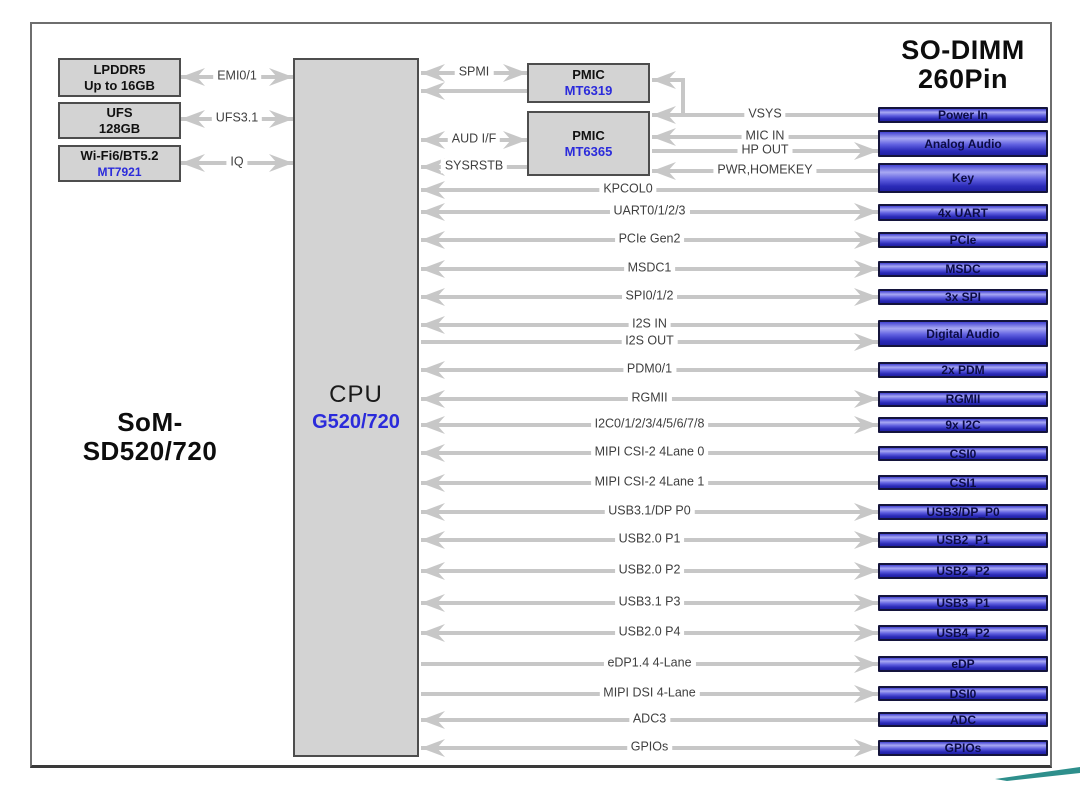  I want to click on connector-label: 2x PDM, so click(963, 370).